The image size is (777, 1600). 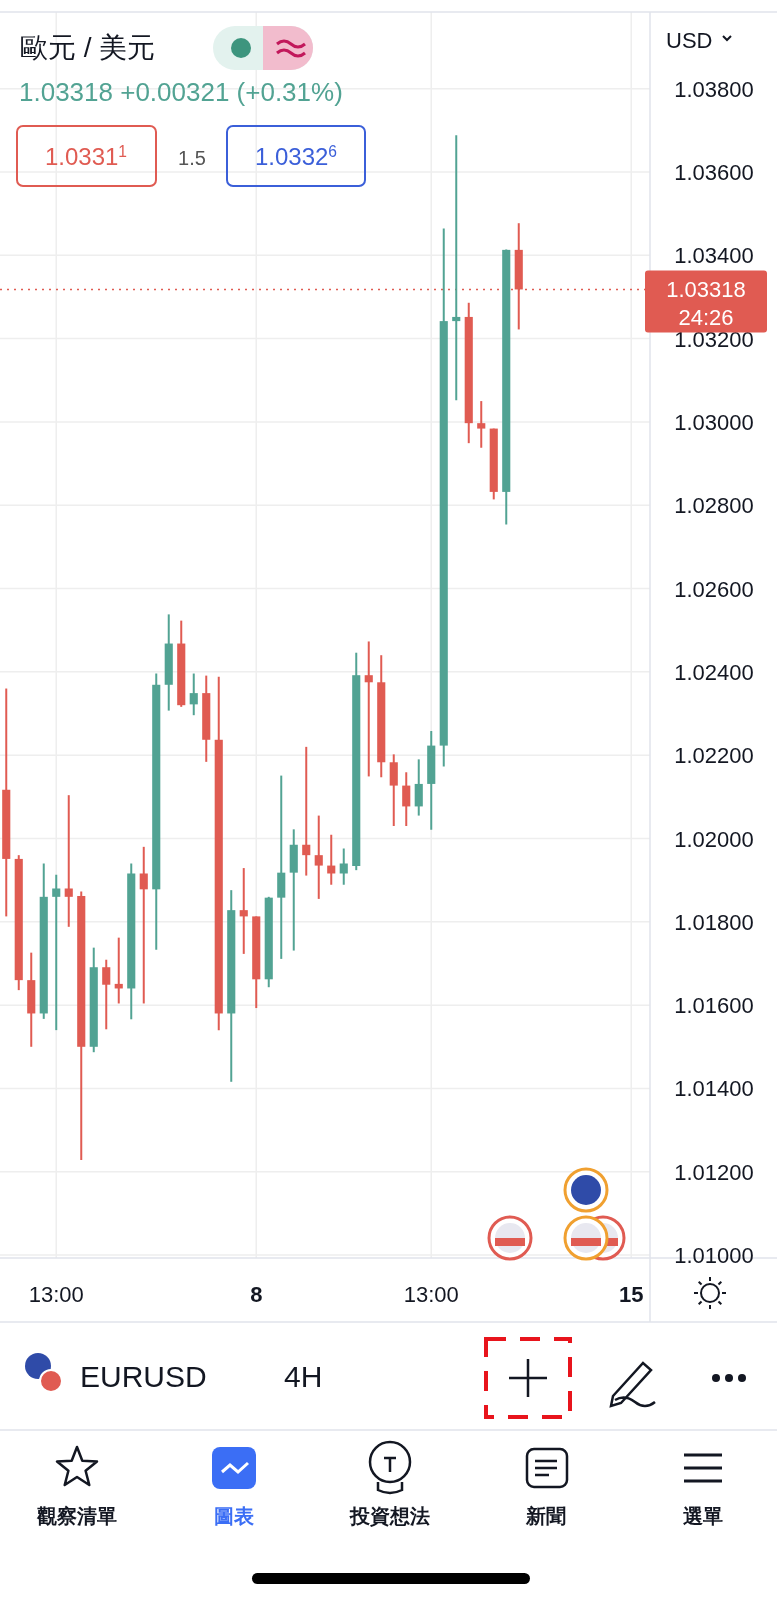 What do you see at coordinates (714, 422) in the screenshot?
I see `y-tick-label: 1.03000` at bounding box center [714, 422].